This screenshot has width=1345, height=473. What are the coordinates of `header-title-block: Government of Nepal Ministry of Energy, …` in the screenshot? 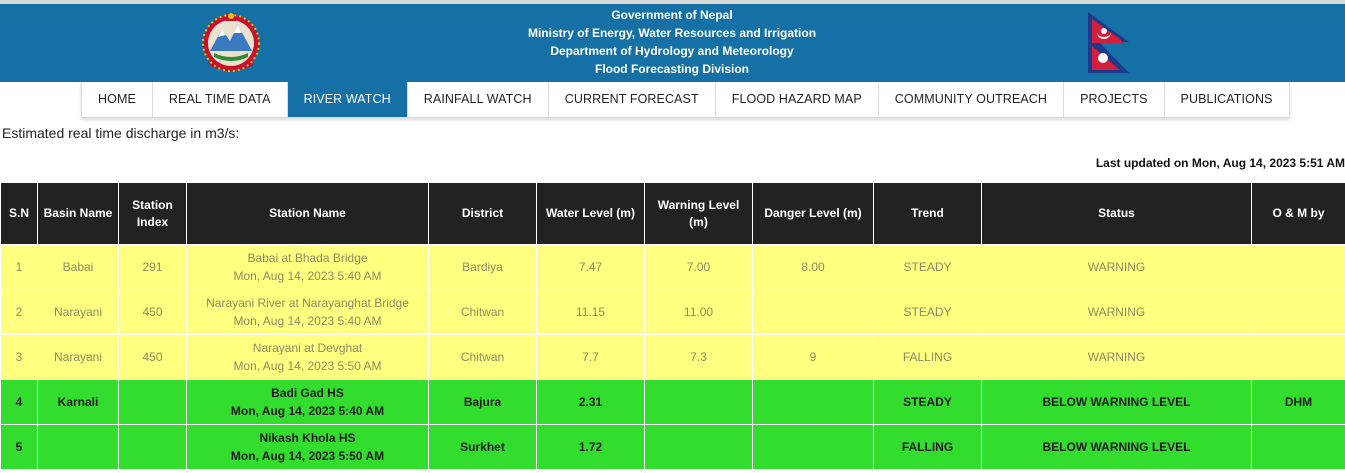 It's located at (672, 42).